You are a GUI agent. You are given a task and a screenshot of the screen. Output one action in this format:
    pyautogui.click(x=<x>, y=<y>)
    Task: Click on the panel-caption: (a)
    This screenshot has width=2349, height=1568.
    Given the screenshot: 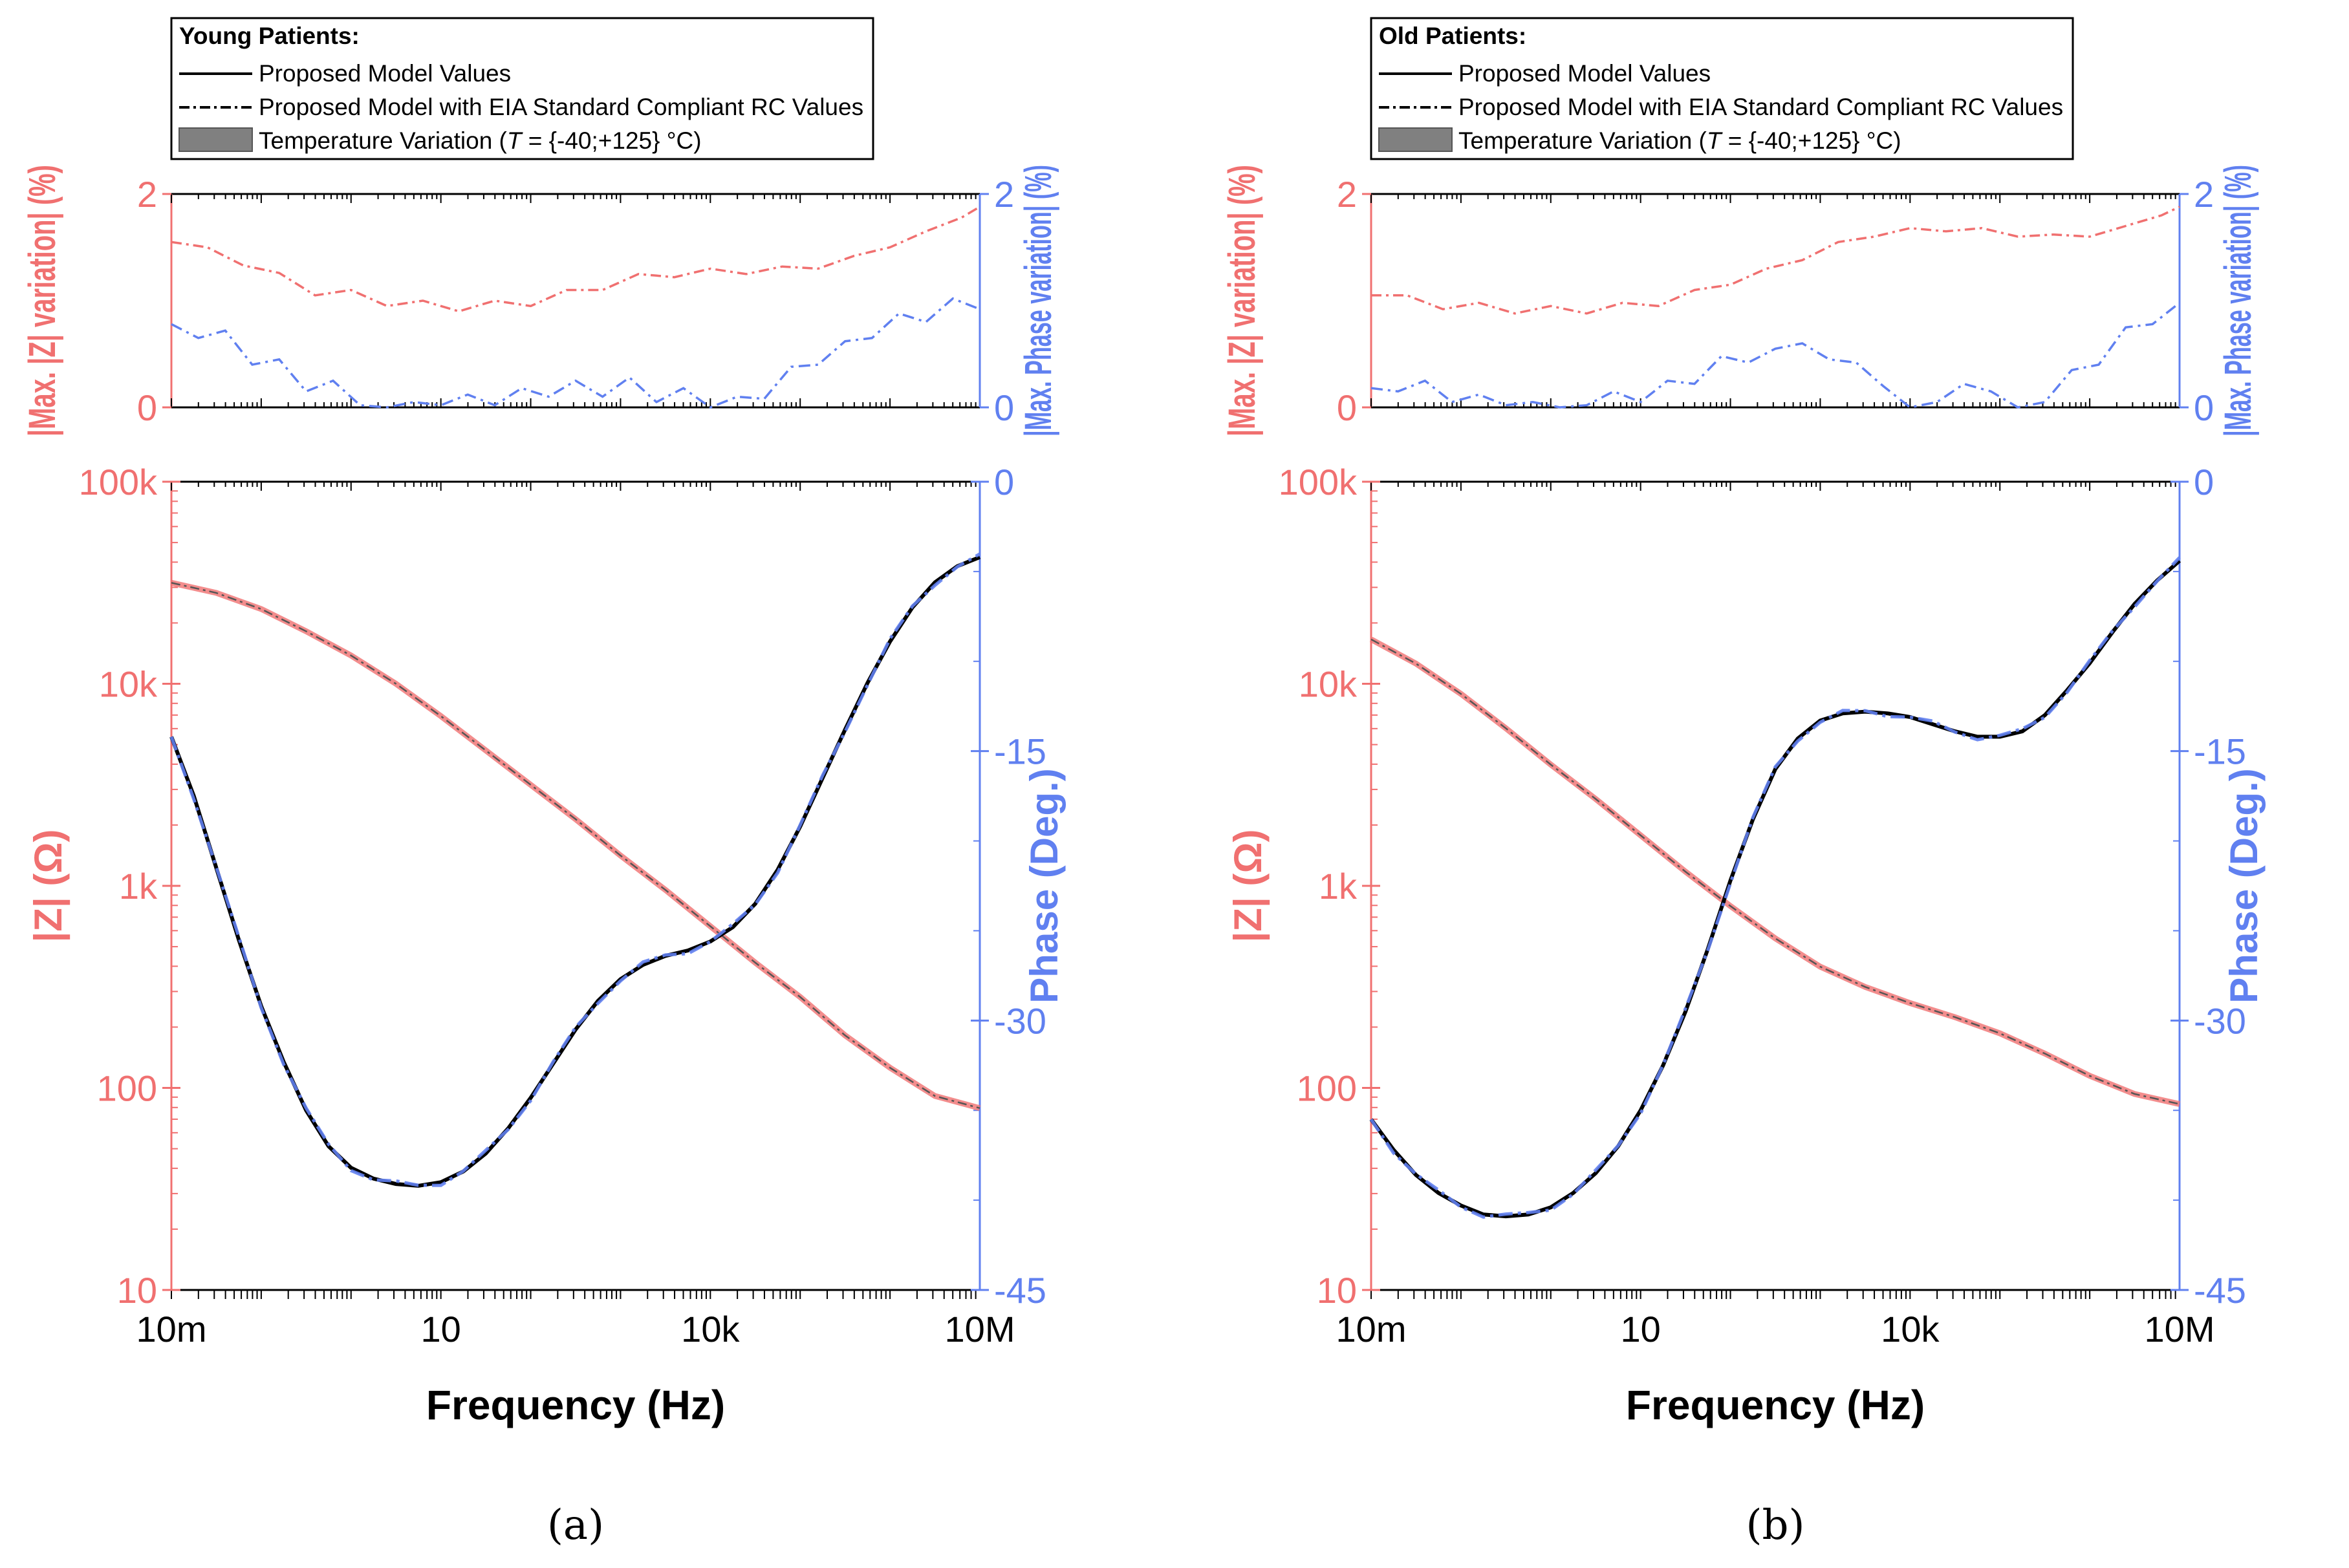 What is the action you would take?
    pyautogui.click(x=575, y=1525)
    